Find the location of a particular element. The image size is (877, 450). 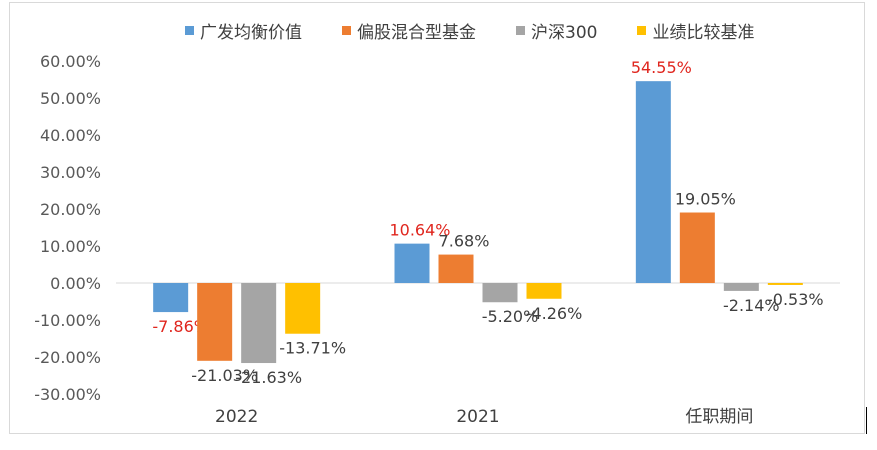

data-label: -7.86% is located at coordinates (180, 326).